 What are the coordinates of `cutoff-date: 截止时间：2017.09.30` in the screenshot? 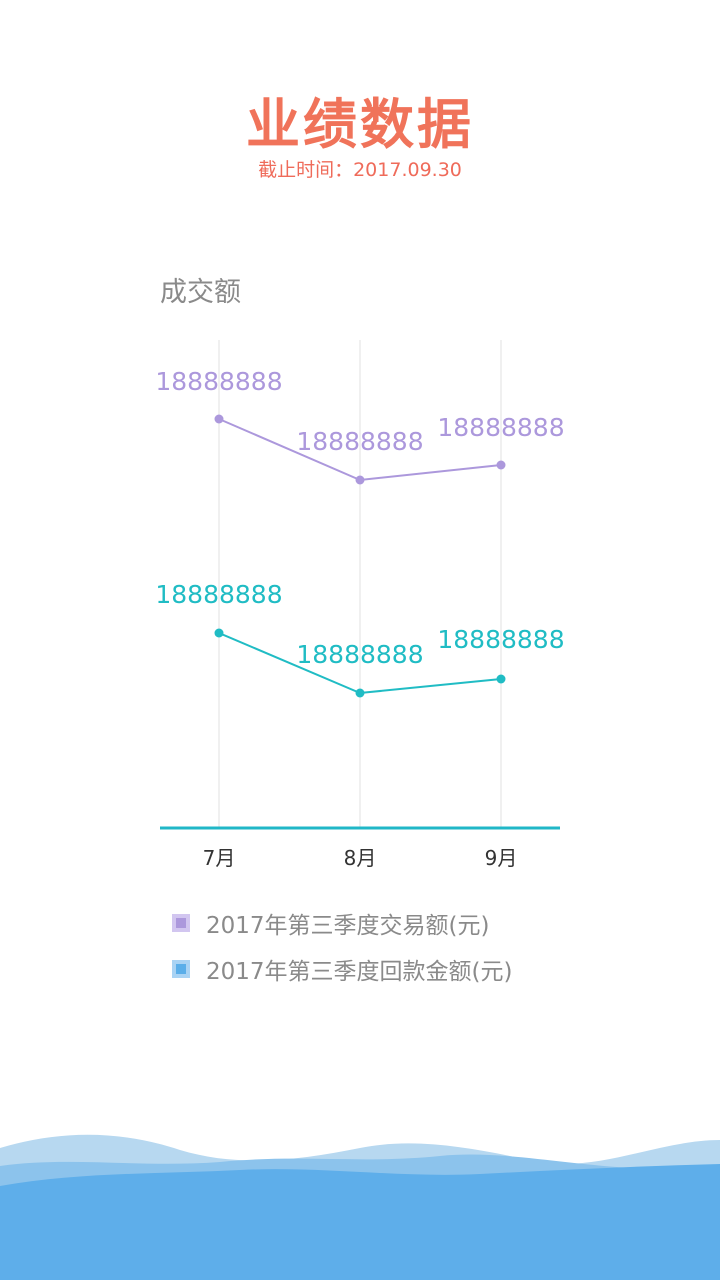 It's located at (360, 170).